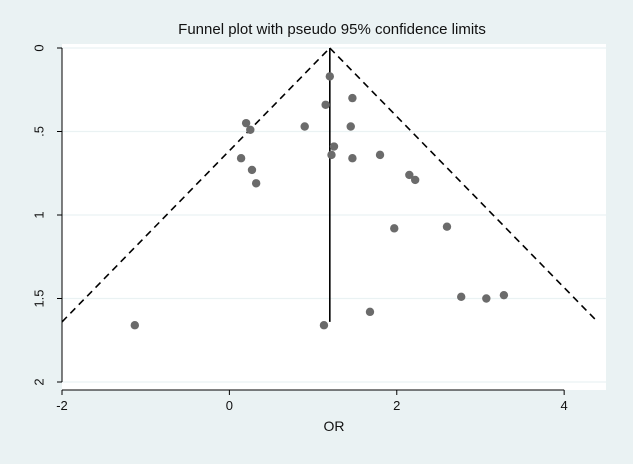  I want to click on y-tick-label: 0, so click(38, 47).